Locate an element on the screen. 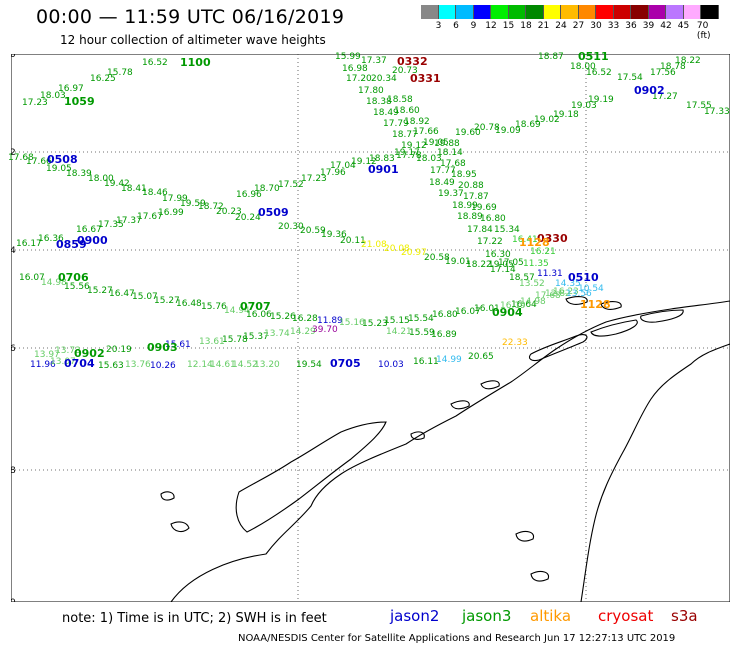 The width and height of the screenshot is (740, 650). lat-tick-label: -66 is located at coordinates (13, 349).